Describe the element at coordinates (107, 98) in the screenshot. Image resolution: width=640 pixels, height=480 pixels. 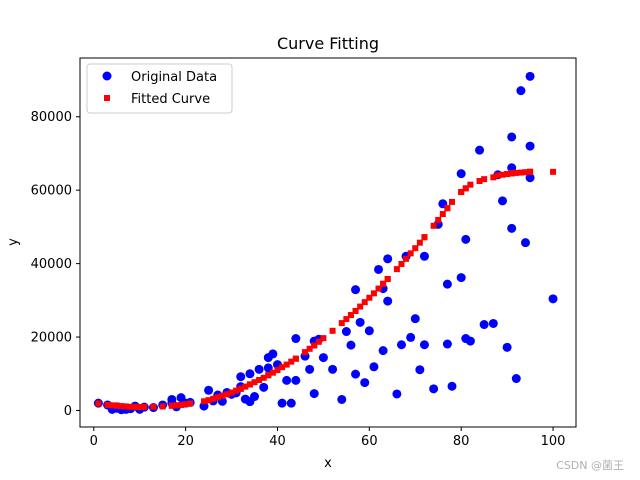
I see `legend-marker-fitted-curve` at that location.